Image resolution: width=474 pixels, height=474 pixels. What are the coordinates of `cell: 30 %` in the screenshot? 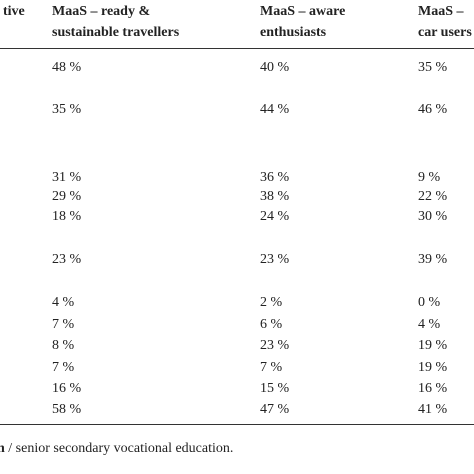 It's located at (433, 216).